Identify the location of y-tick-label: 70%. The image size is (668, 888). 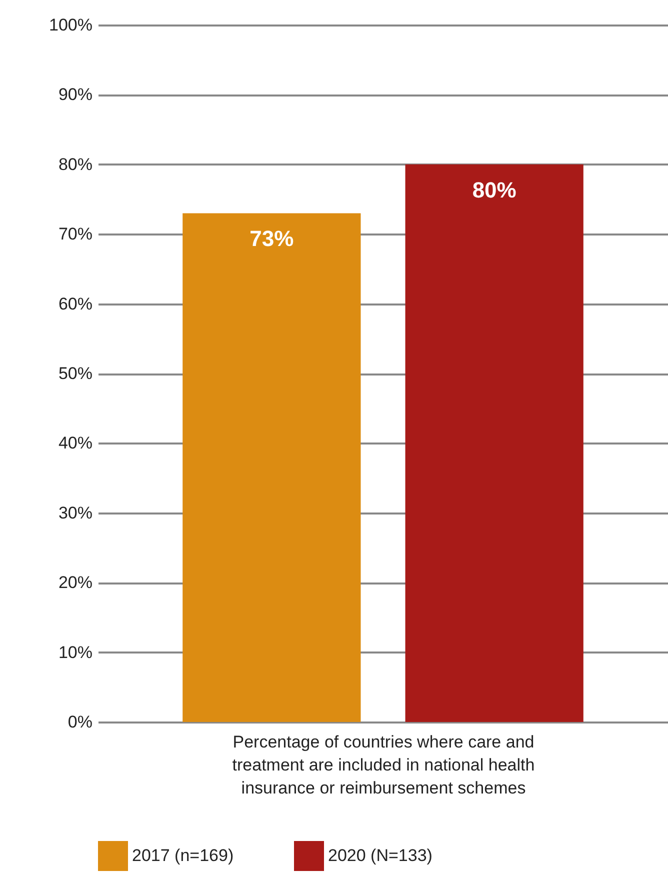
(75, 234).